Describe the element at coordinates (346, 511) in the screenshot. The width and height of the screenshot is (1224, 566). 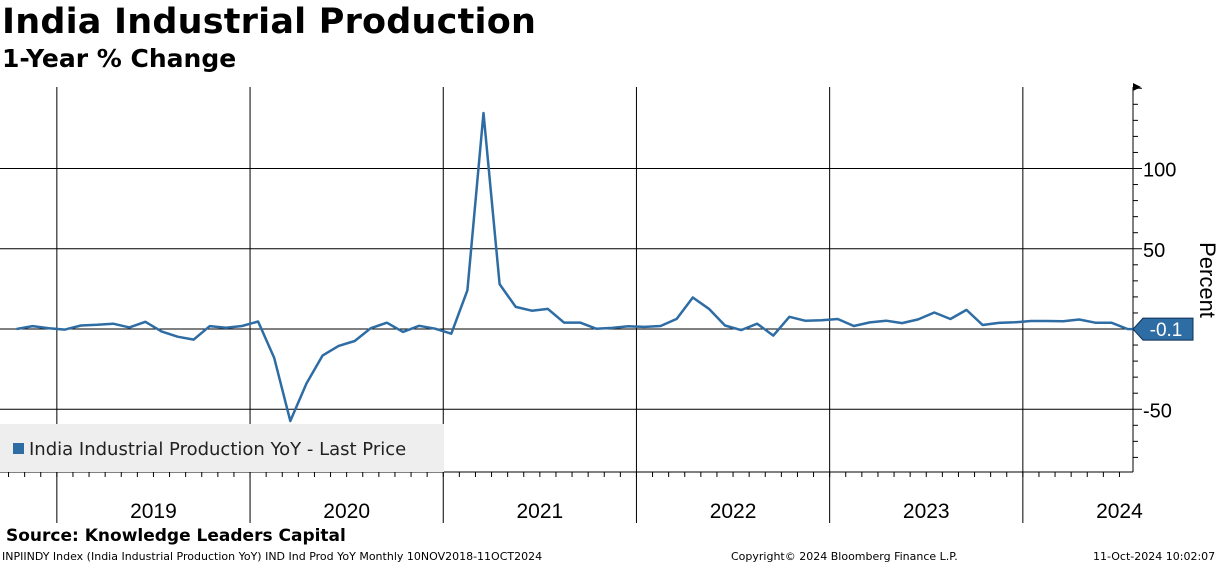
I see `x-tick-label: 2020` at that location.